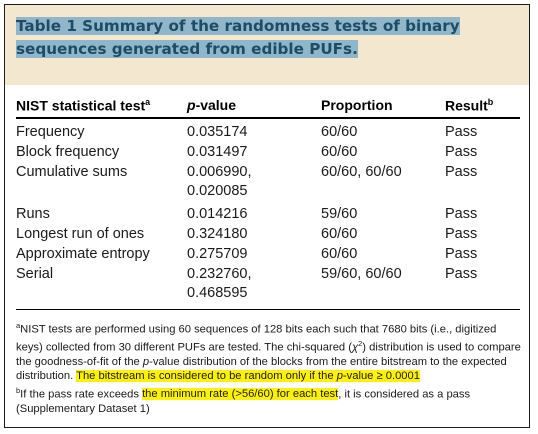 The width and height of the screenshot is (538, 434). I want to click on caption-line-2: sequences generated from edible PUFs., so click(187, 49).